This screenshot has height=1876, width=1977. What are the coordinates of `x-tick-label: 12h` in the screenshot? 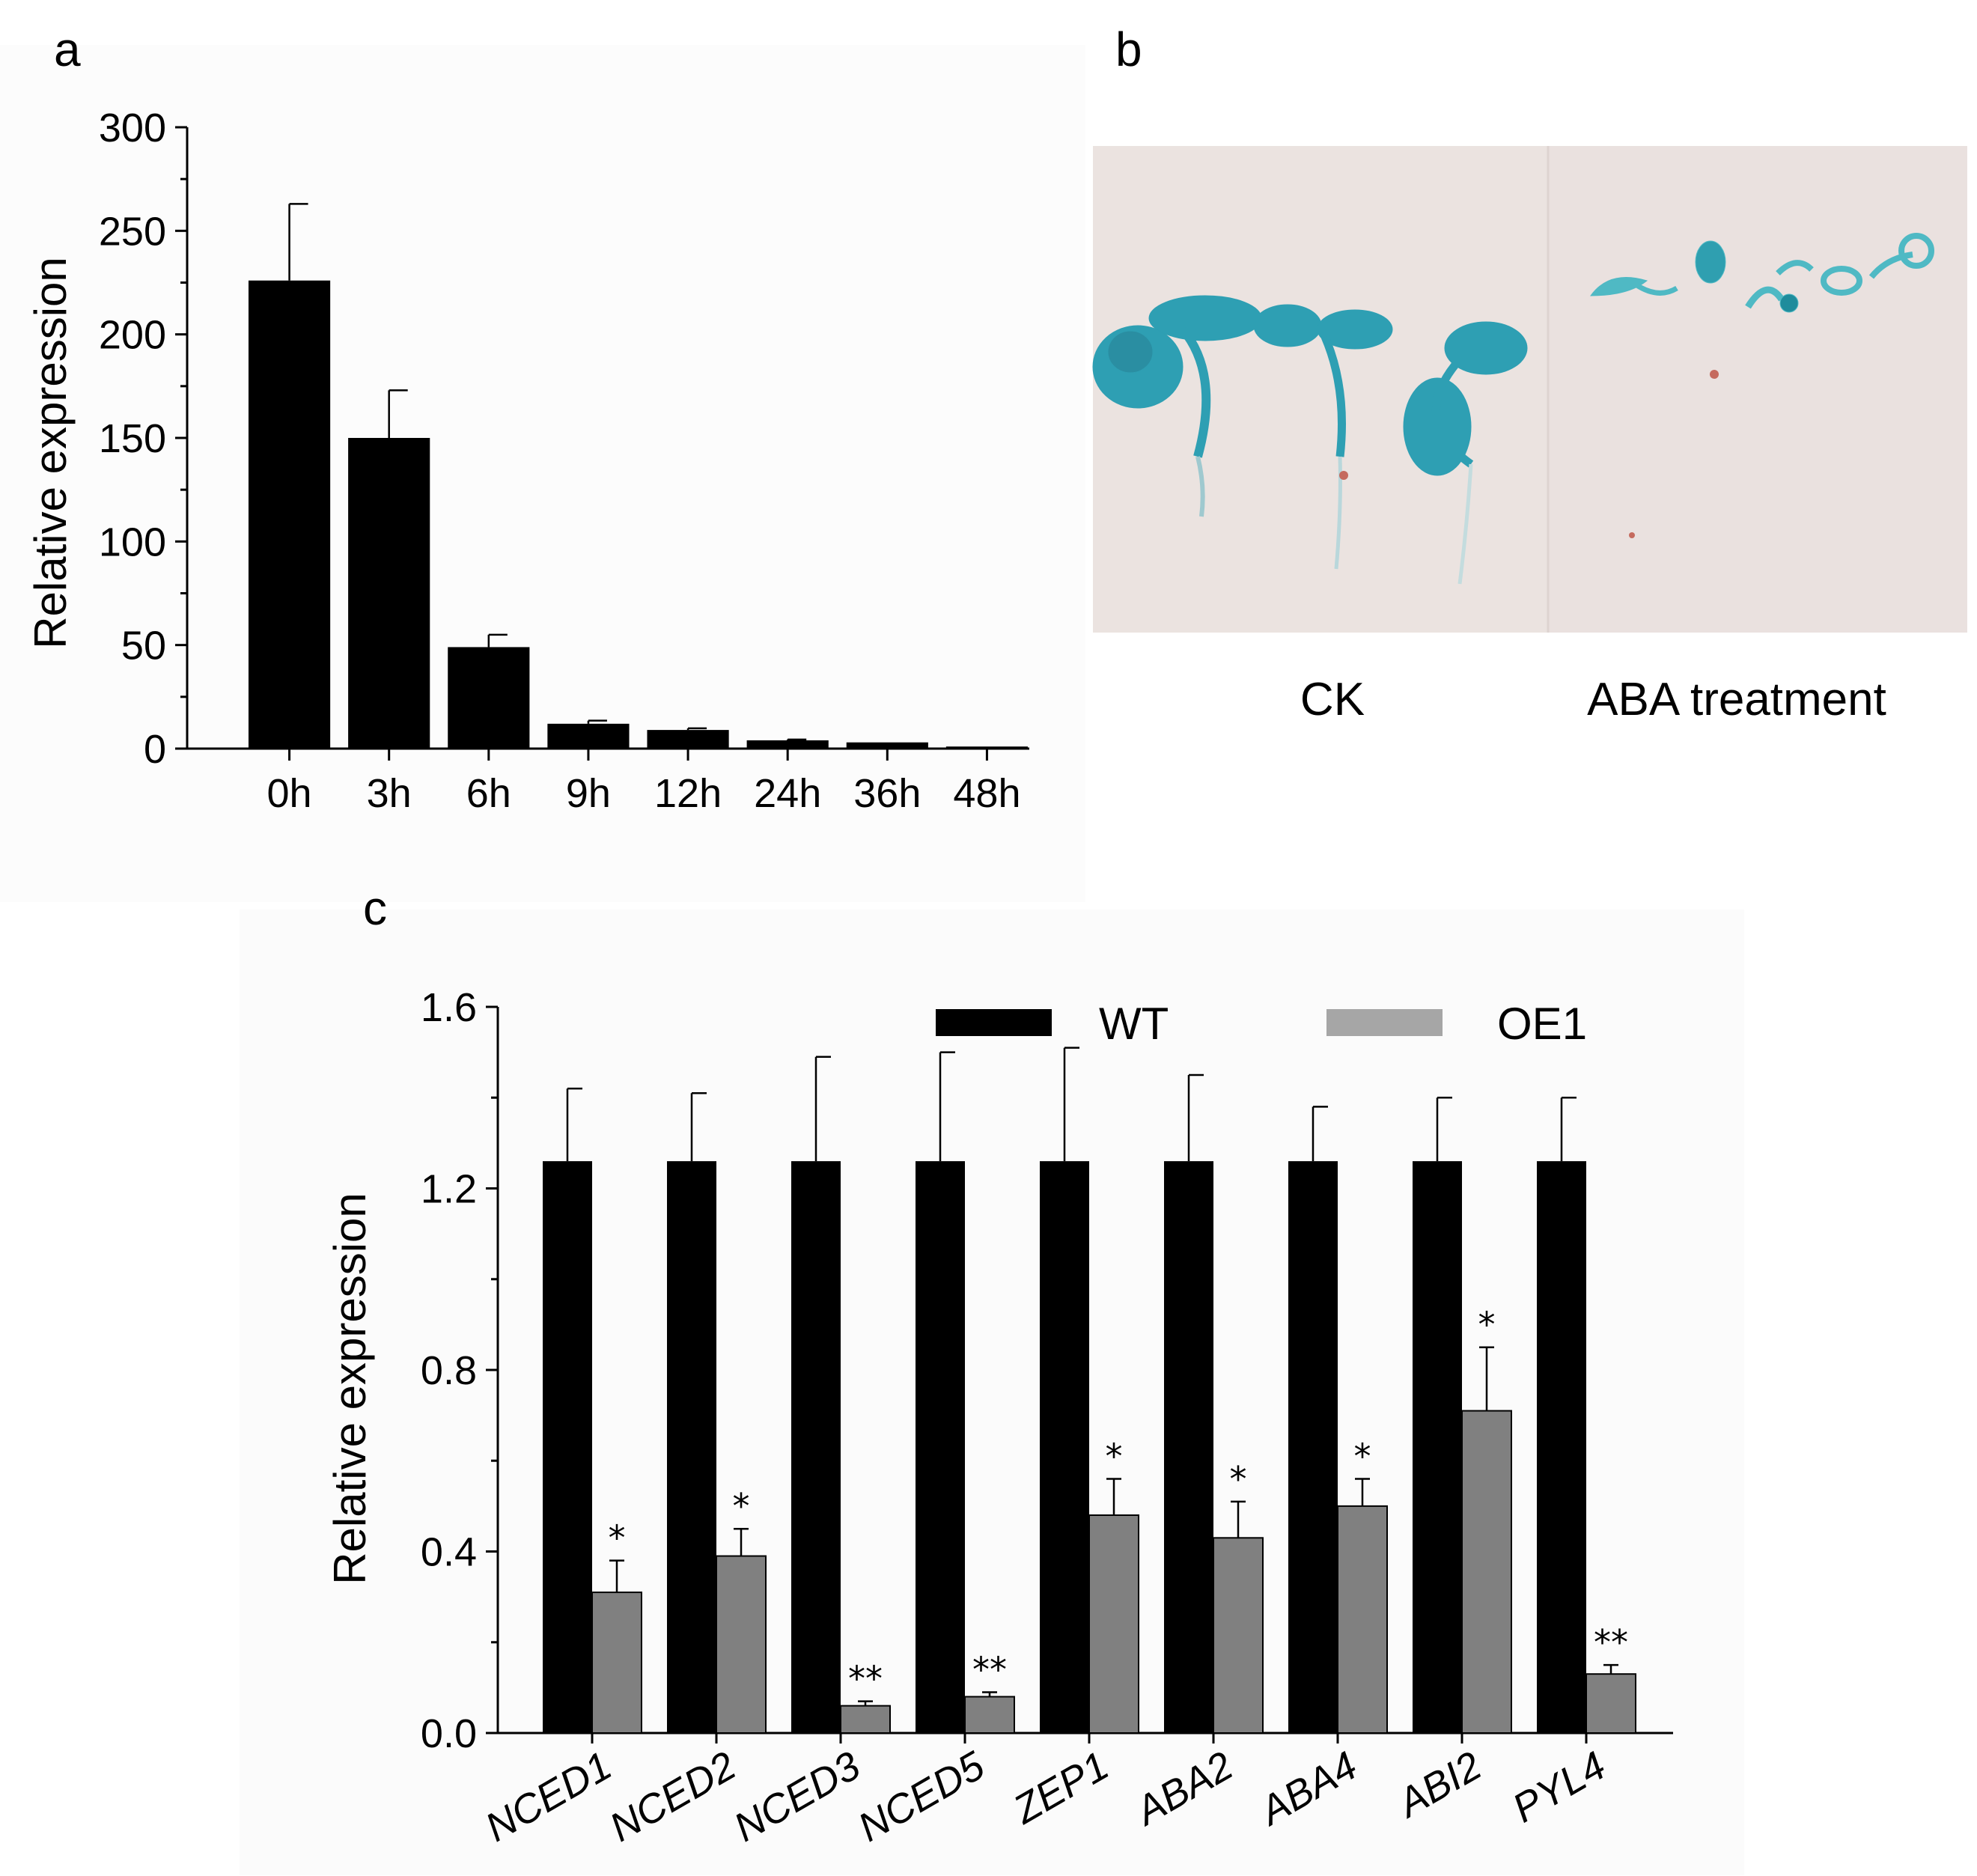 It's located at (688, 793).